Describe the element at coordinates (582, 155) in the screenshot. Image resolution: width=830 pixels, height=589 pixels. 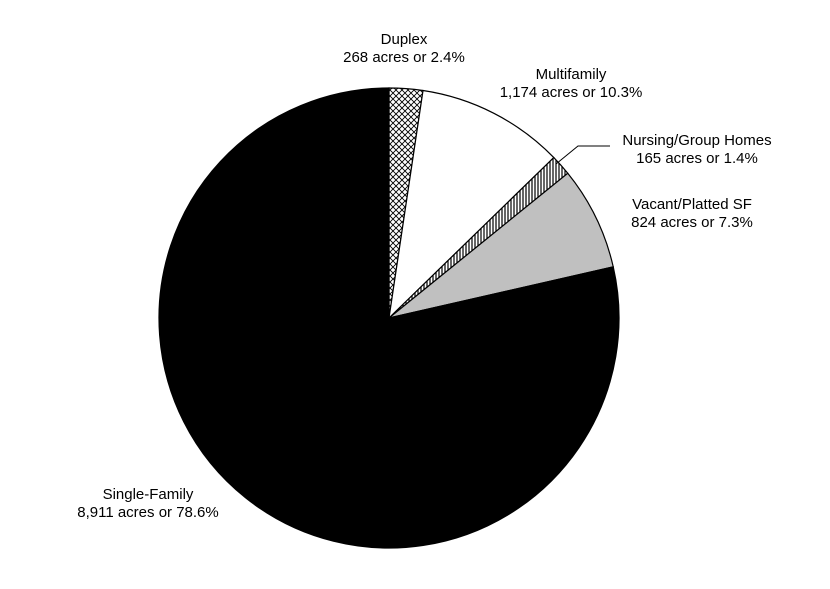
I see `leader-line-nursing` at that location.